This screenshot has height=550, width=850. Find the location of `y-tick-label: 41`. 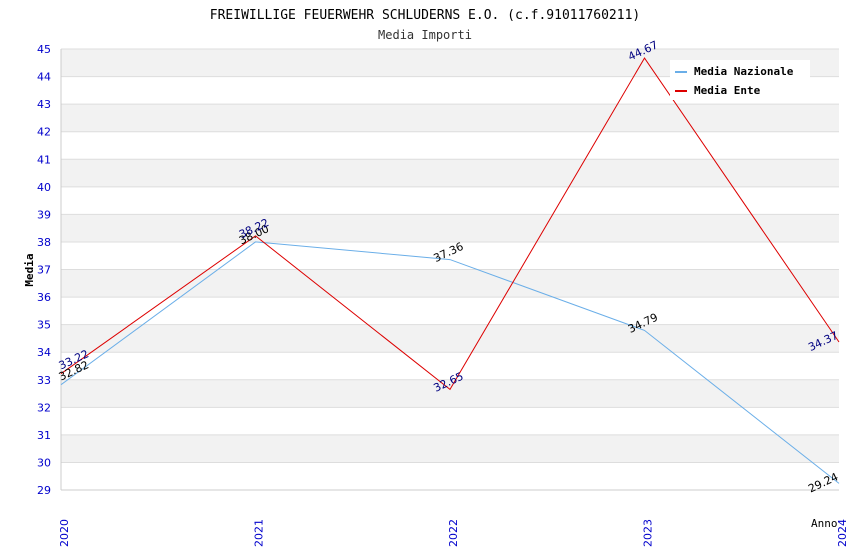

y-tick-label: 41 is located at coordinates (44, 159).